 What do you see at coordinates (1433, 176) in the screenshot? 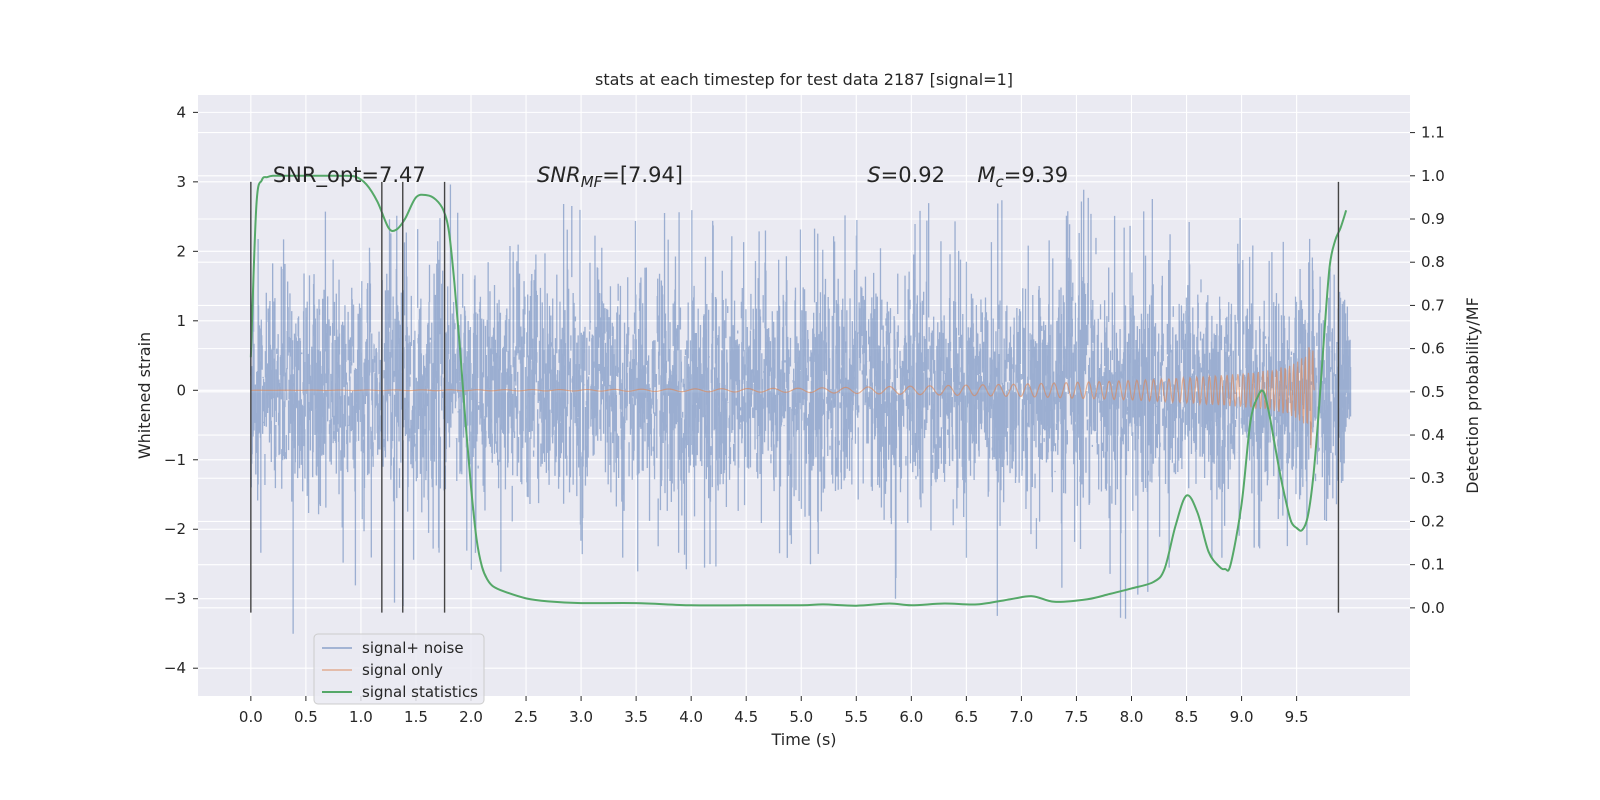
I see `y2-tick-label: 1.0` at bounding box center [1433, 176].